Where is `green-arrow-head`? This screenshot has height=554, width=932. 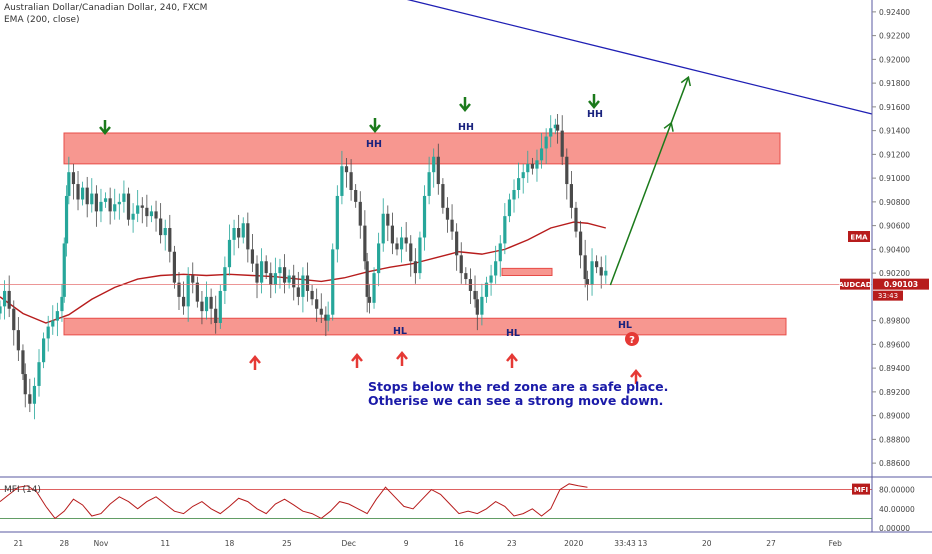 green-arrow-head is located at coordinates (105, 130).